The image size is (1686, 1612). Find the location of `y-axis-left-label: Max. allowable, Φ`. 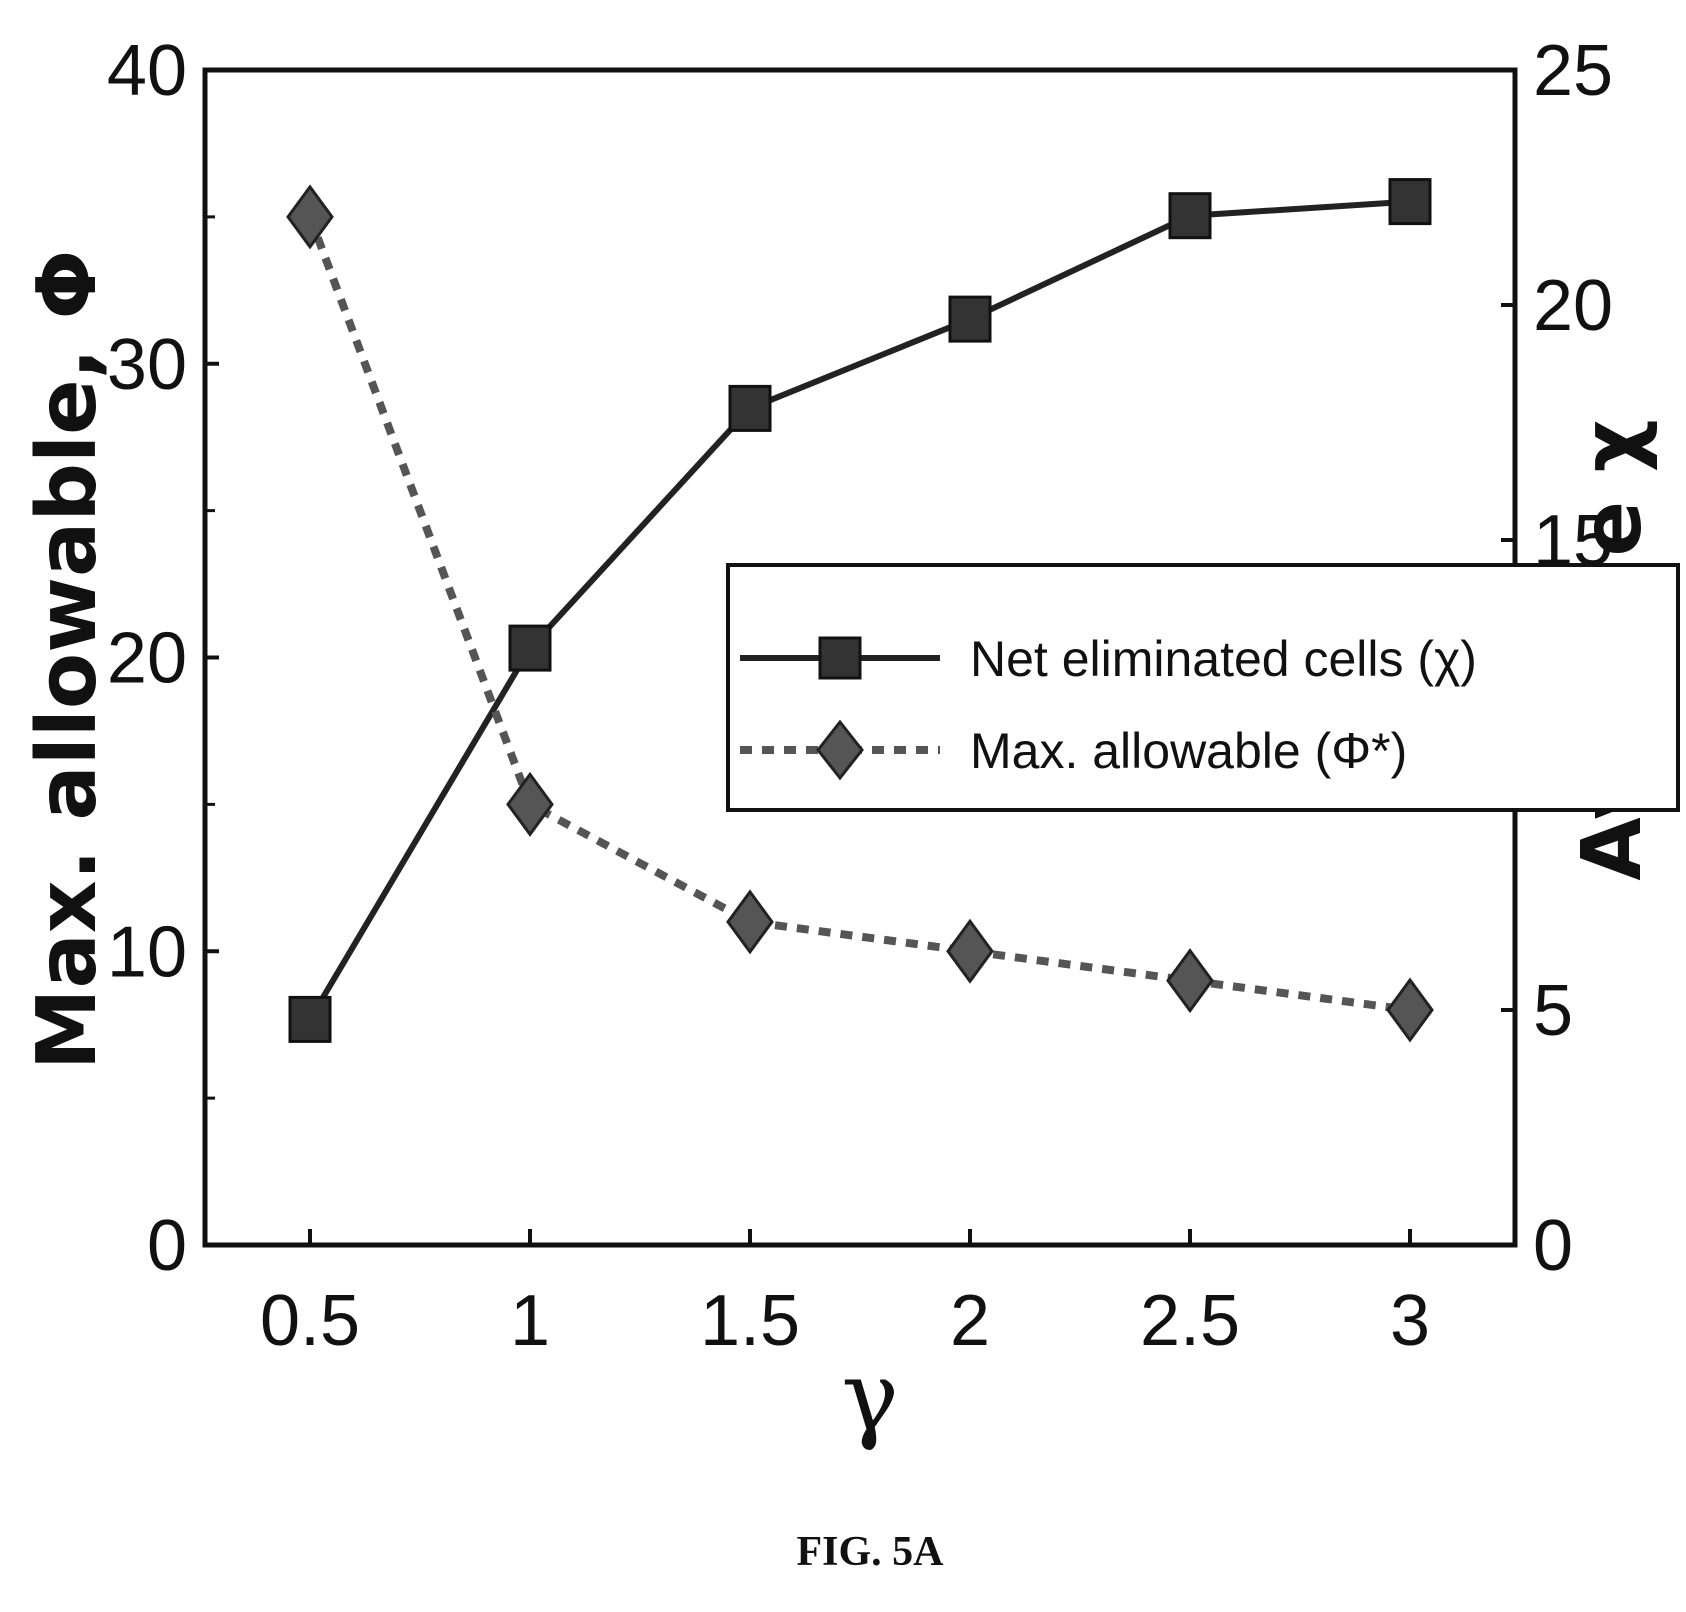

y-axis-left-label: Max. allowable, Φ is located at coordinates (67, 660).